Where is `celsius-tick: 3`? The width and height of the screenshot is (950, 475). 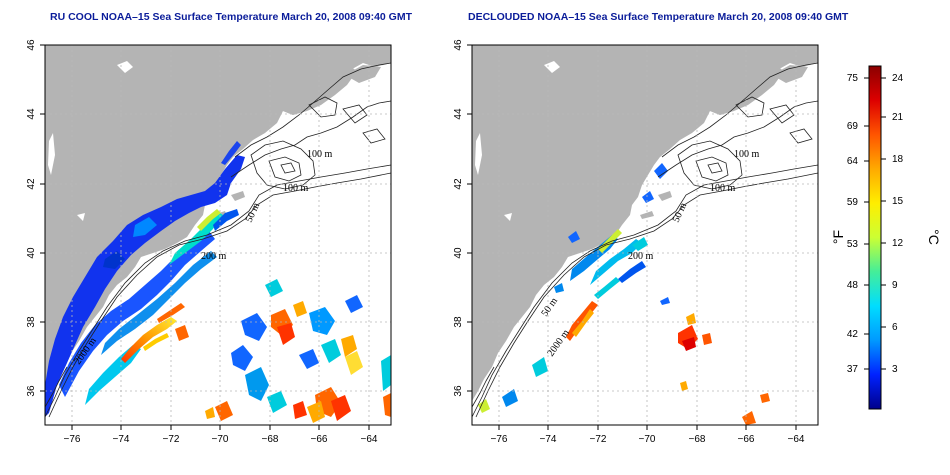
celsius-tick: 3 is located at coordinates (895, 369).